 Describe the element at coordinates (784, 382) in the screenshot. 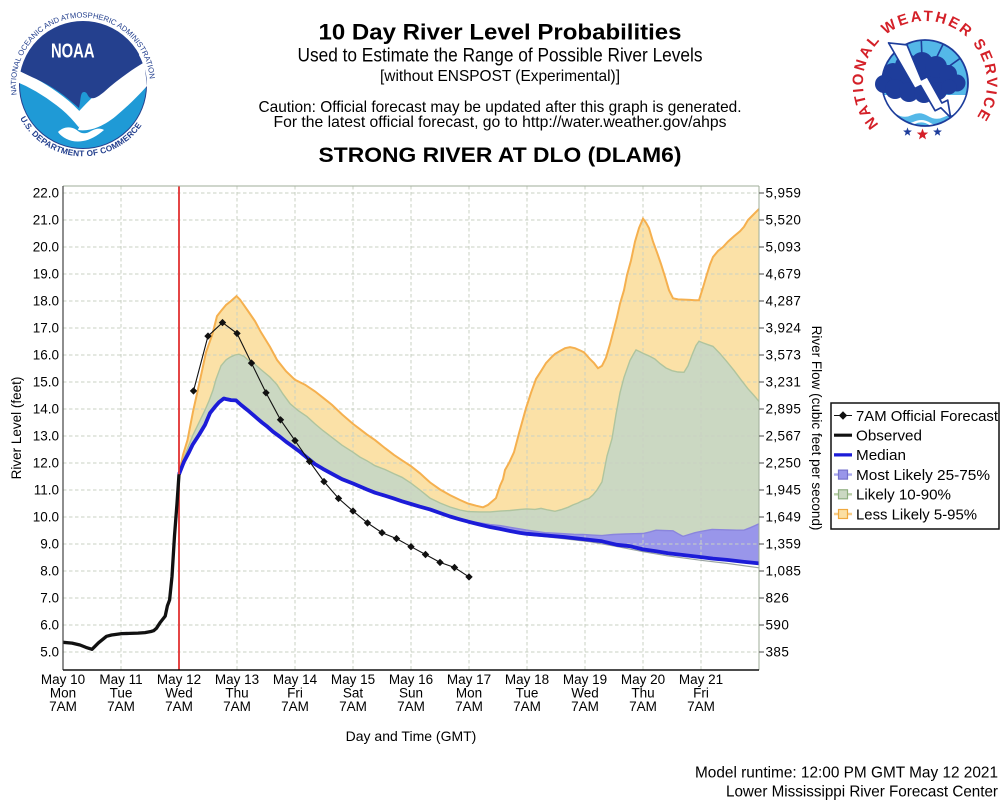

I see `svg-text: 3,231` at that location.